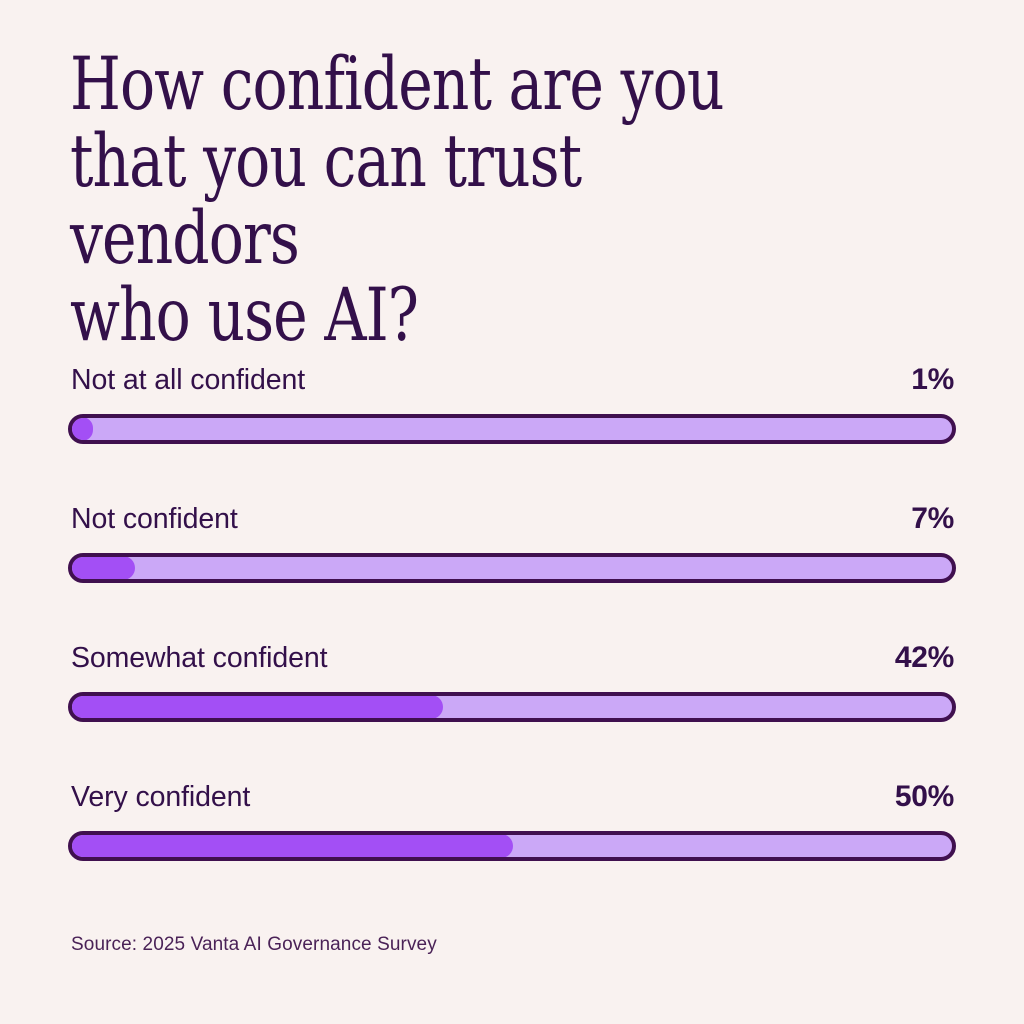 This screenshot has height=1024, width=1024. Describe the element at coordinates (254, 944) in the screenshot. I see `source-caption: Source: 2025 Vanta AI Governance Survey` at that location.